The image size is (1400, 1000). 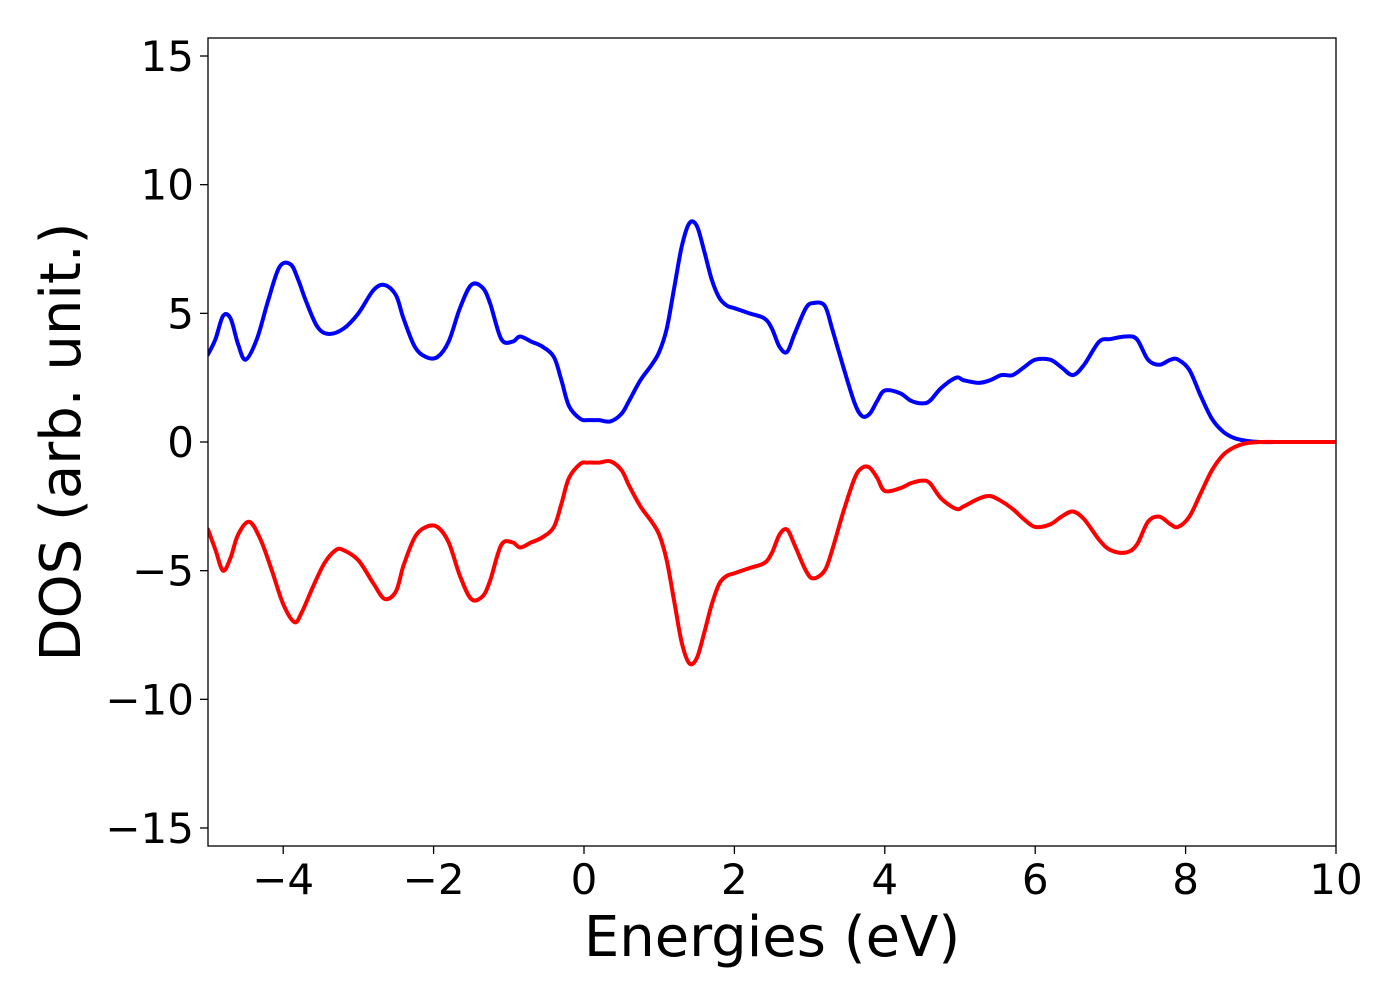 I want to click on y-tick-label: 0, so click(x=180, y=442).